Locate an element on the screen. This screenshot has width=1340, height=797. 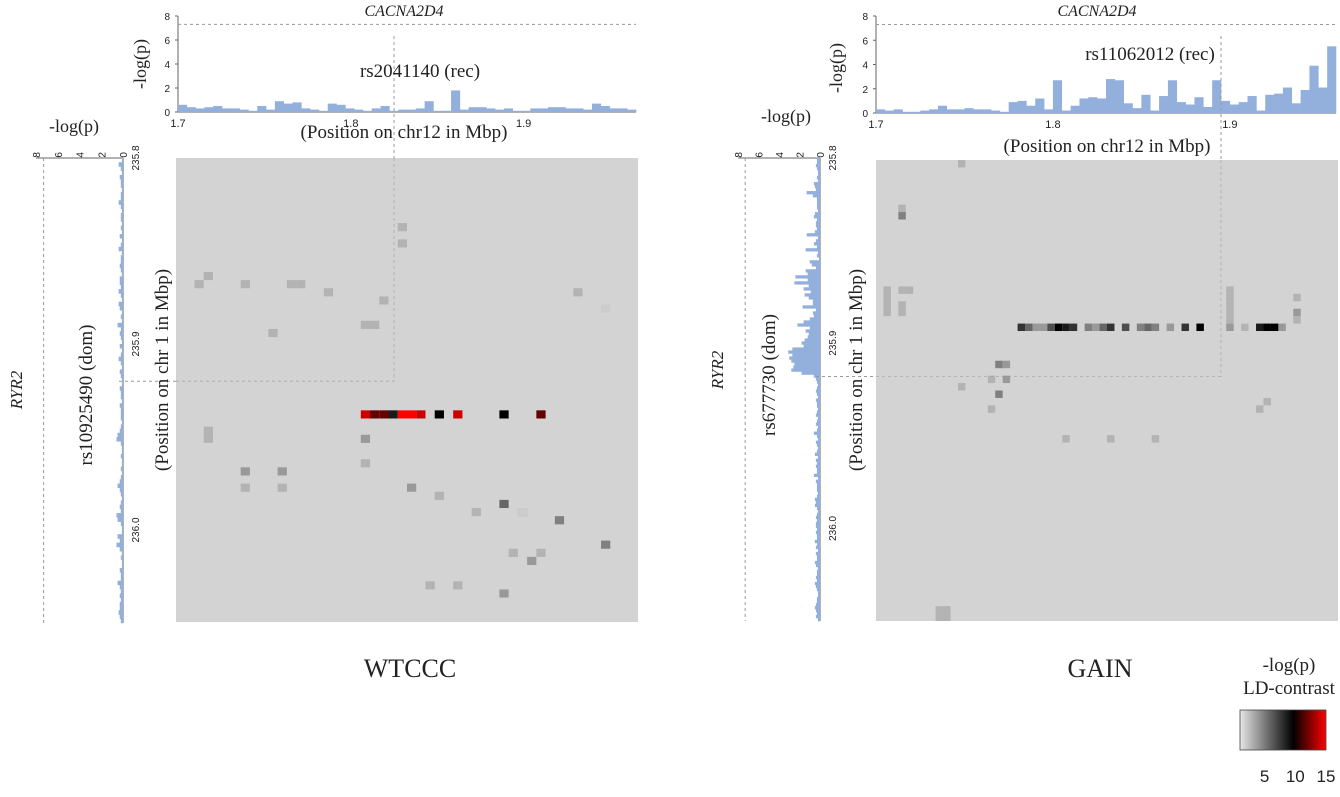
top-y-axis-label: -log(p) is located at coordinates (140, 64).